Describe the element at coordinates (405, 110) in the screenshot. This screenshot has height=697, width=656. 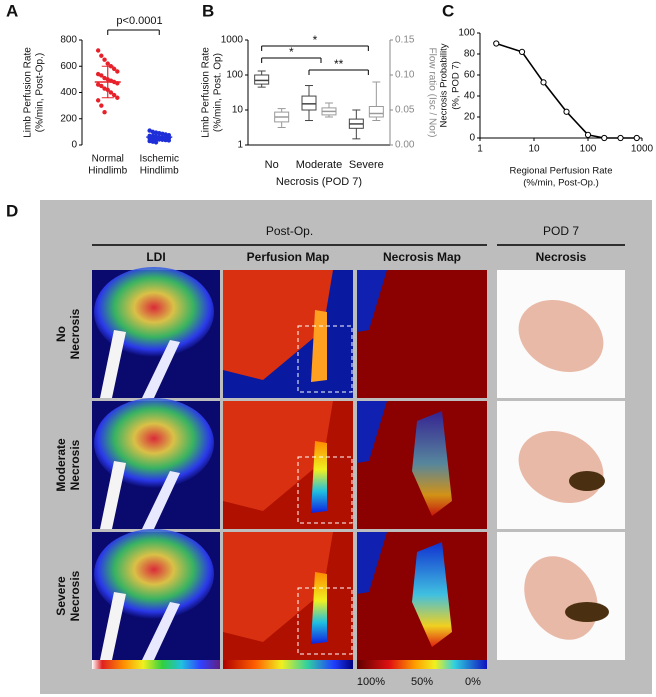
I see `y2-tick-label: 0.05` at that location.